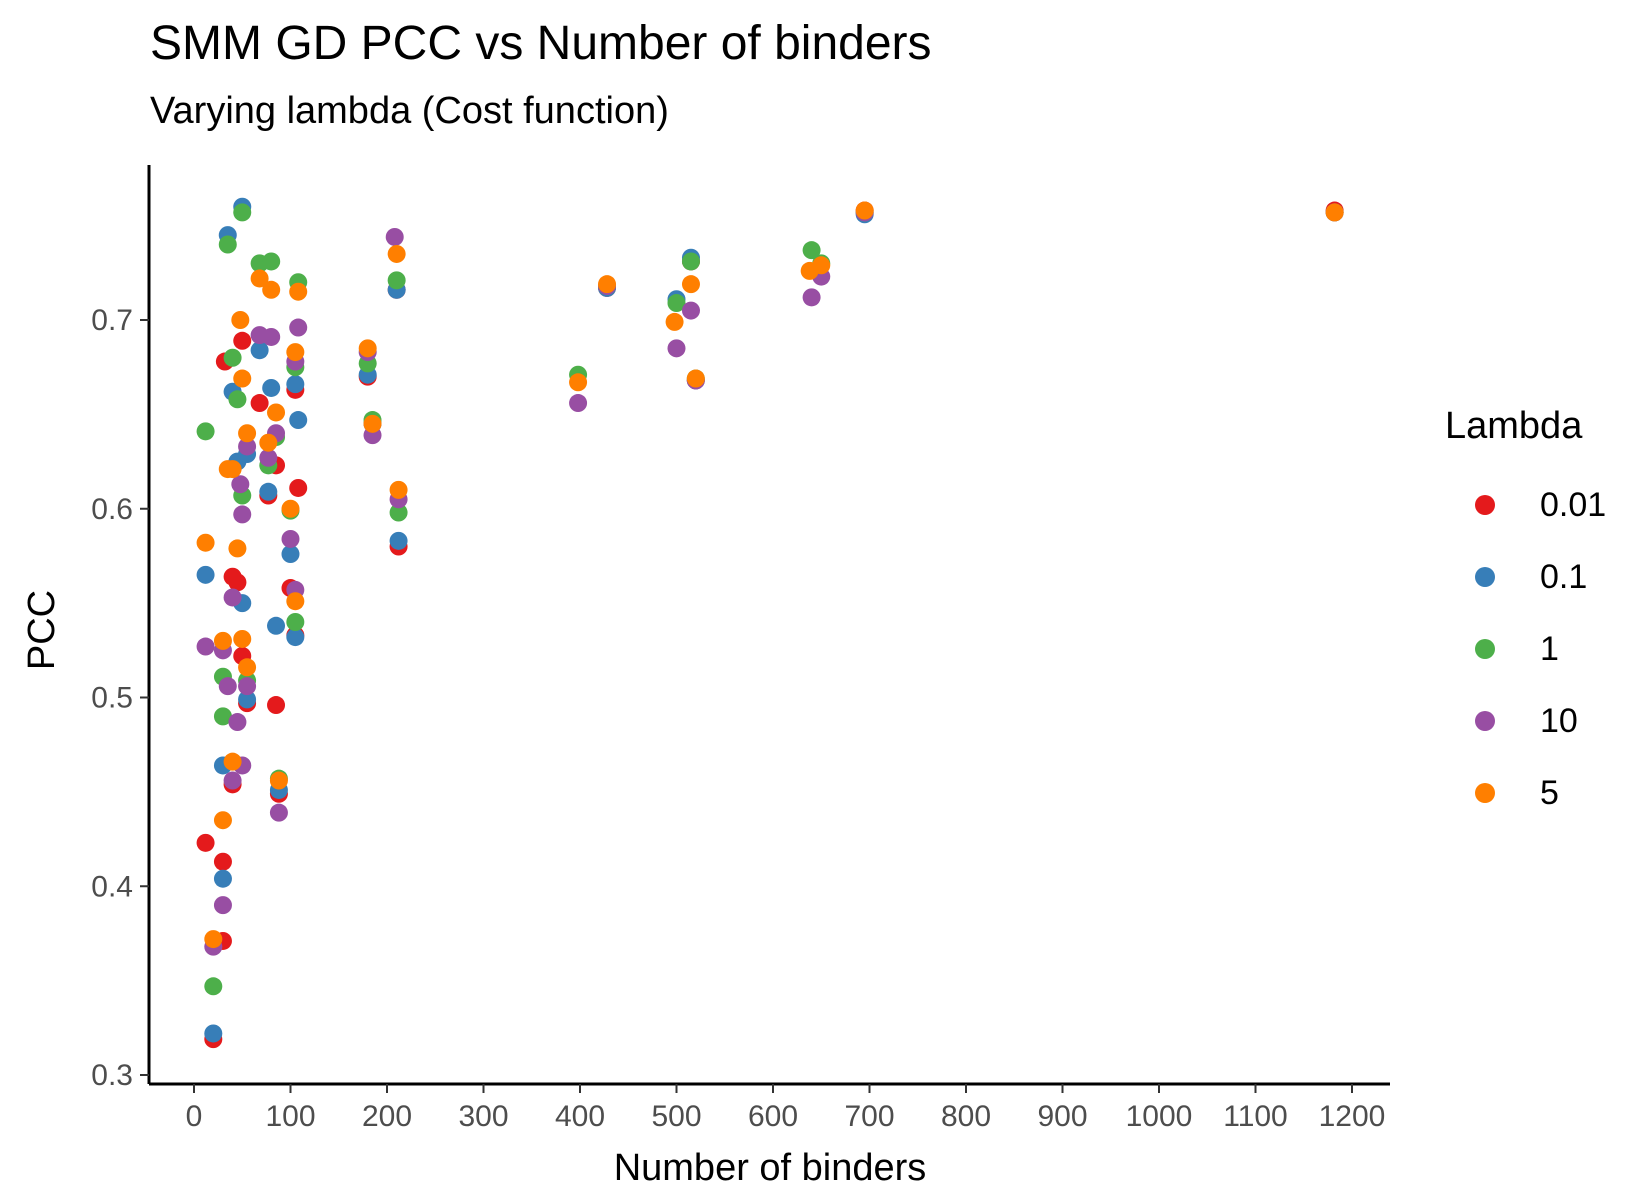  Describe the element at coordinates (112, 509) in the screenshot. I see `y-tick-label: 0.6` at that location.